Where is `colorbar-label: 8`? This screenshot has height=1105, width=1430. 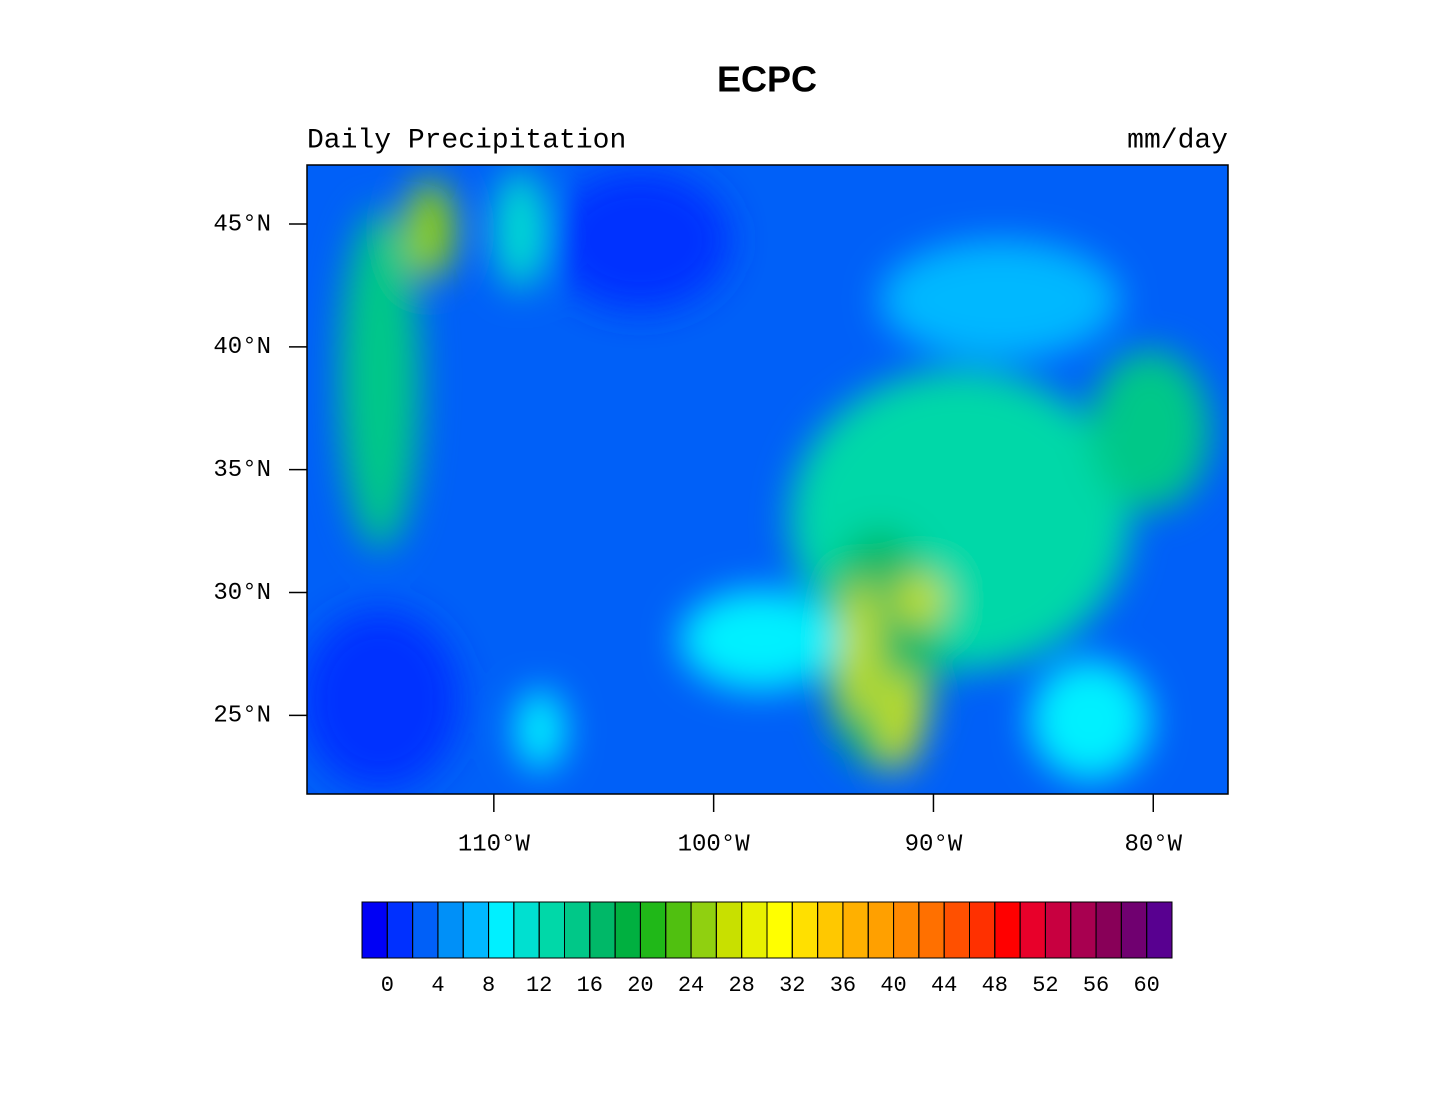
colorbar-label: 8 is located at coordinates (488, 985).